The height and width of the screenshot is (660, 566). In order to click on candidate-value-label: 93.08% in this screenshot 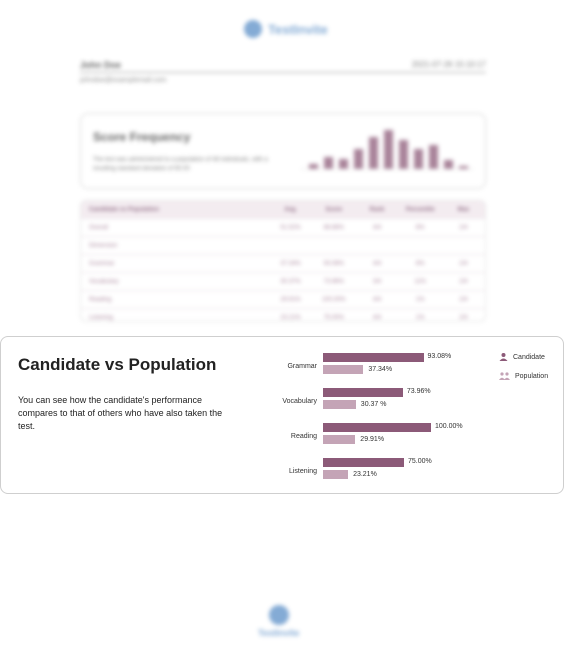, I will do `click(439, 356)`.